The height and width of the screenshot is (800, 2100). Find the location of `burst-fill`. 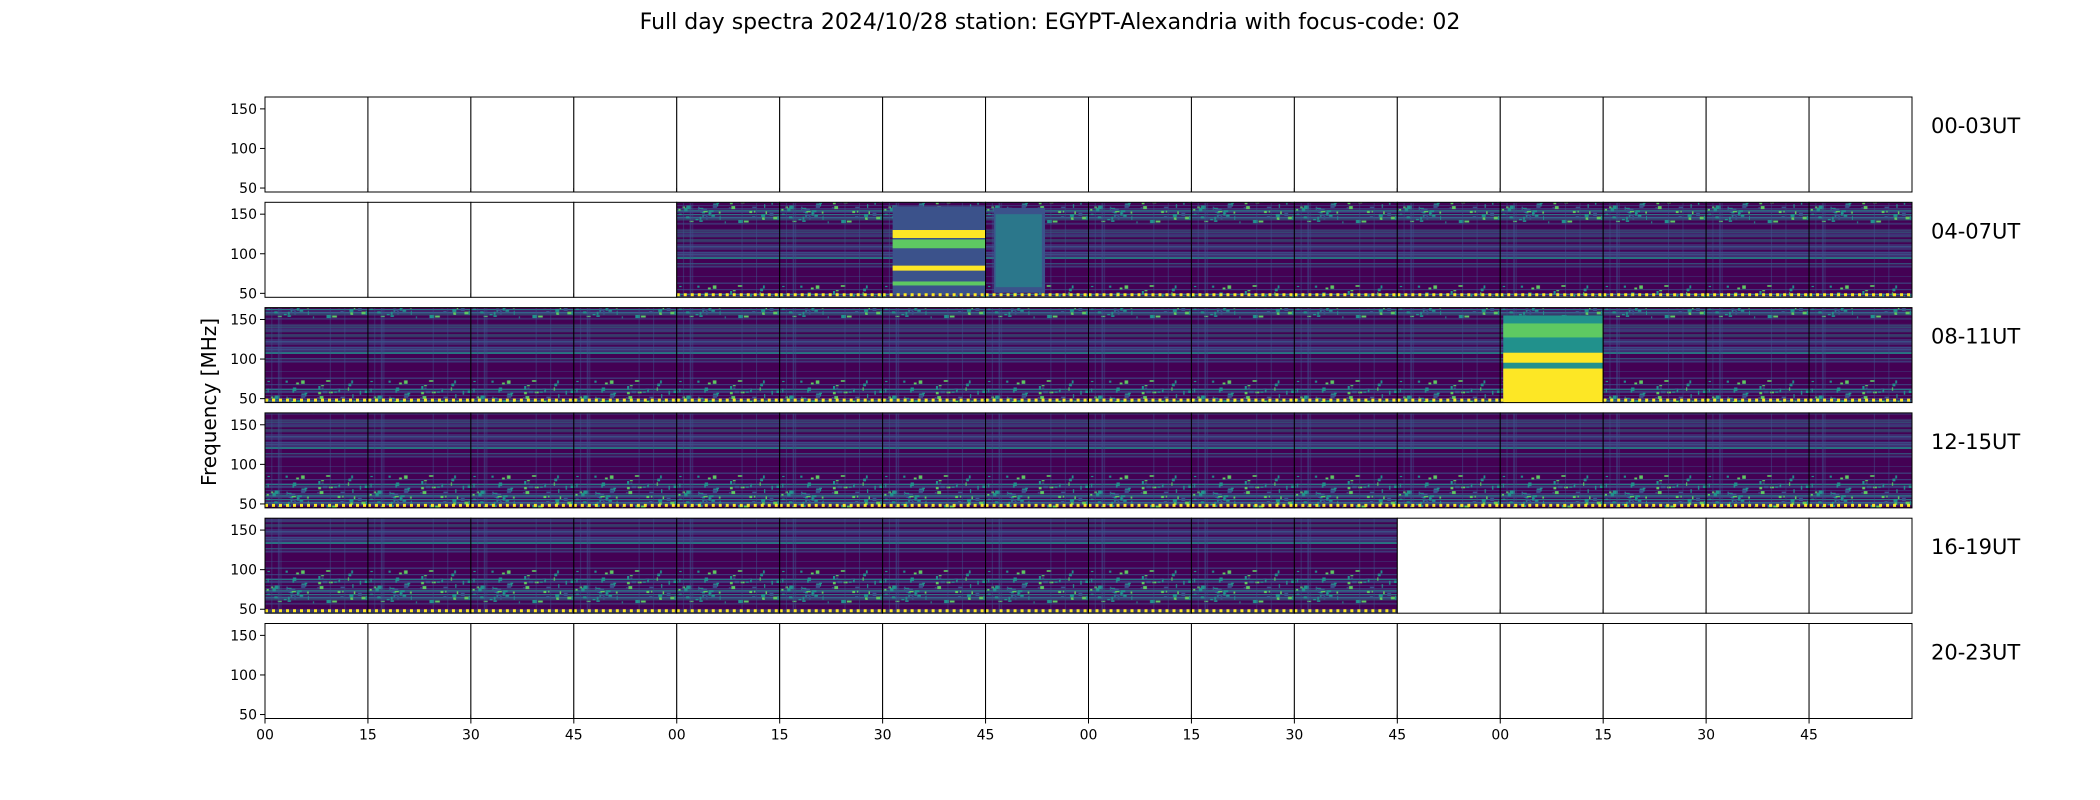

burst-fill is located at coordinates (939, 251).